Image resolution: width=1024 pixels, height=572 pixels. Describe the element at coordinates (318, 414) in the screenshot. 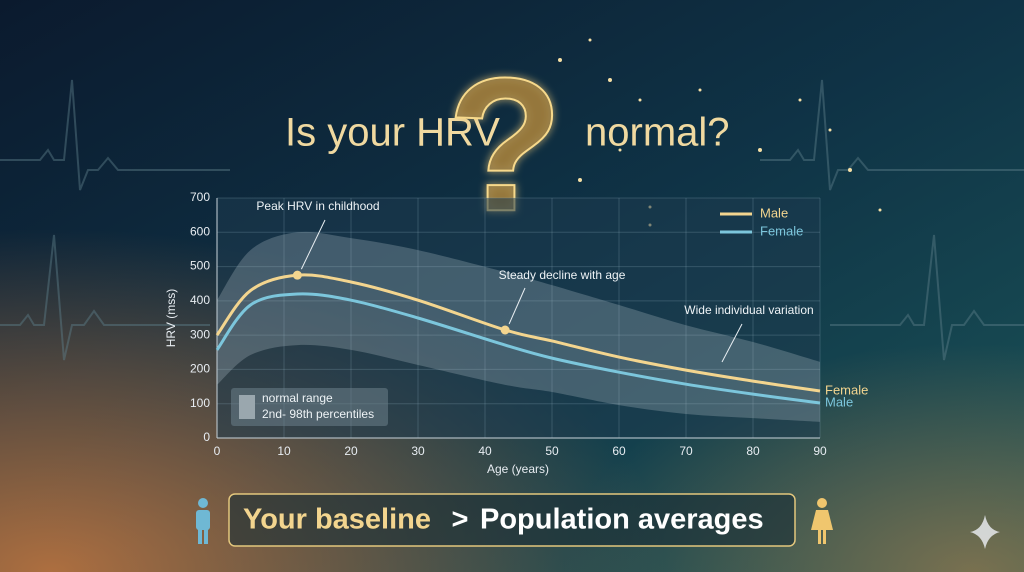

I see `band-legend-description: 2nd- 98th percentiles` at that location.